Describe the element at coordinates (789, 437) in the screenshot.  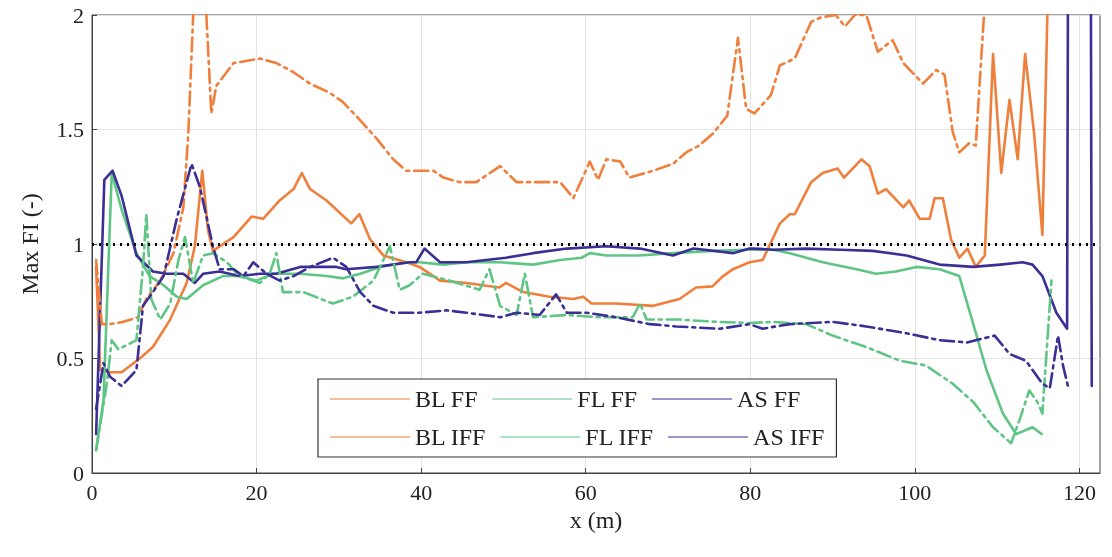
I see `legend-label: AS IFF` at that location.